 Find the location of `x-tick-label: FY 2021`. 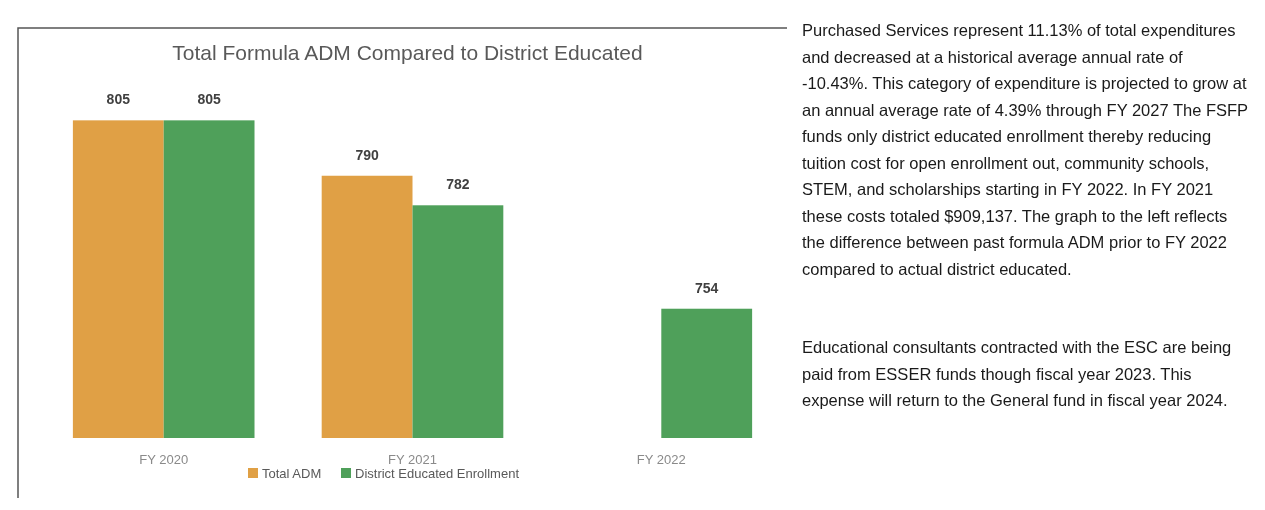

x-tick-label: FY 2021 is located at coordinates (412, 459).